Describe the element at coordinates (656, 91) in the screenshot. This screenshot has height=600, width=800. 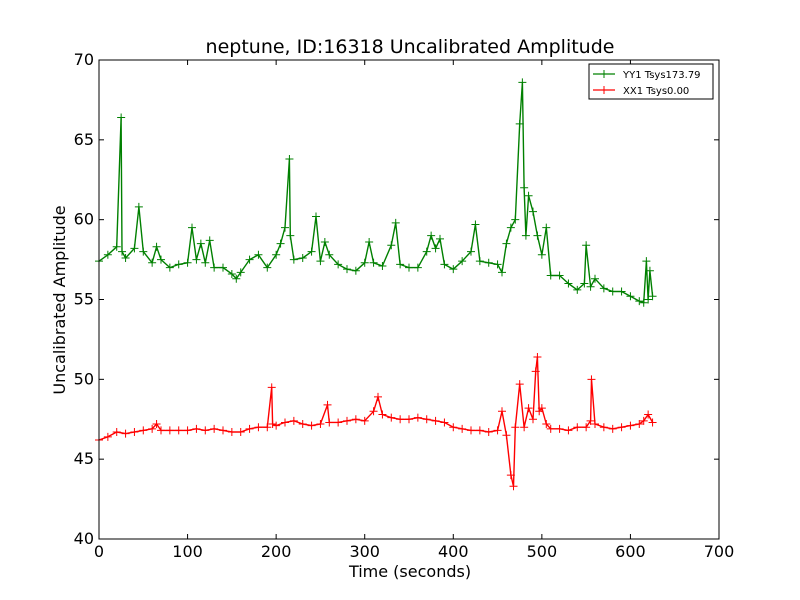
I see `legend-label: XX1 Tsys0.00` at that location.